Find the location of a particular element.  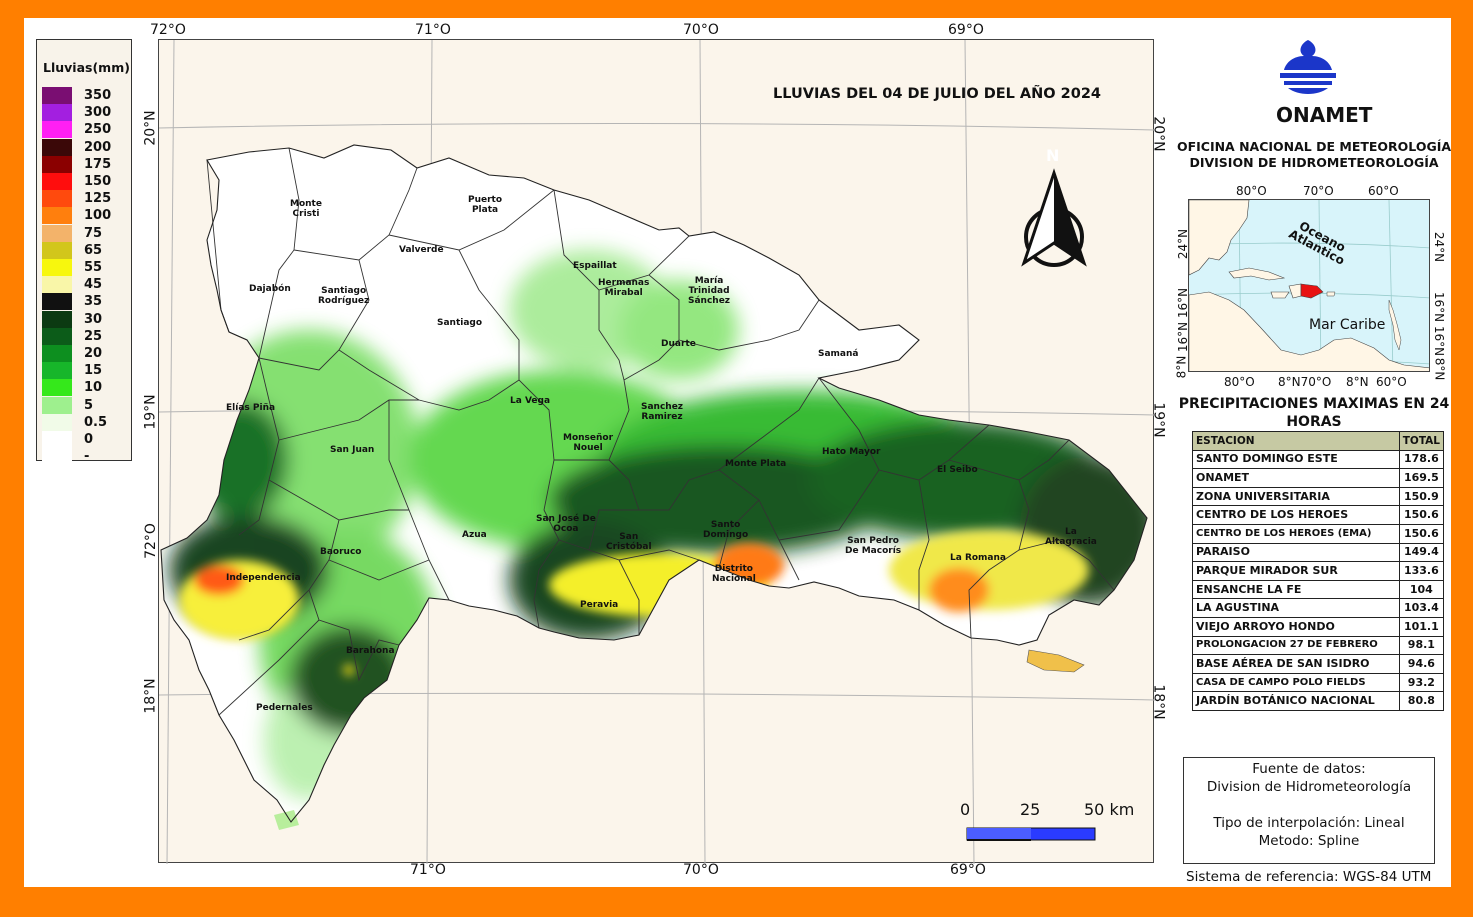

table-row: PROLONGACION 27 DE FEBRERO 98.1 is located at coordinates (1318, 645).